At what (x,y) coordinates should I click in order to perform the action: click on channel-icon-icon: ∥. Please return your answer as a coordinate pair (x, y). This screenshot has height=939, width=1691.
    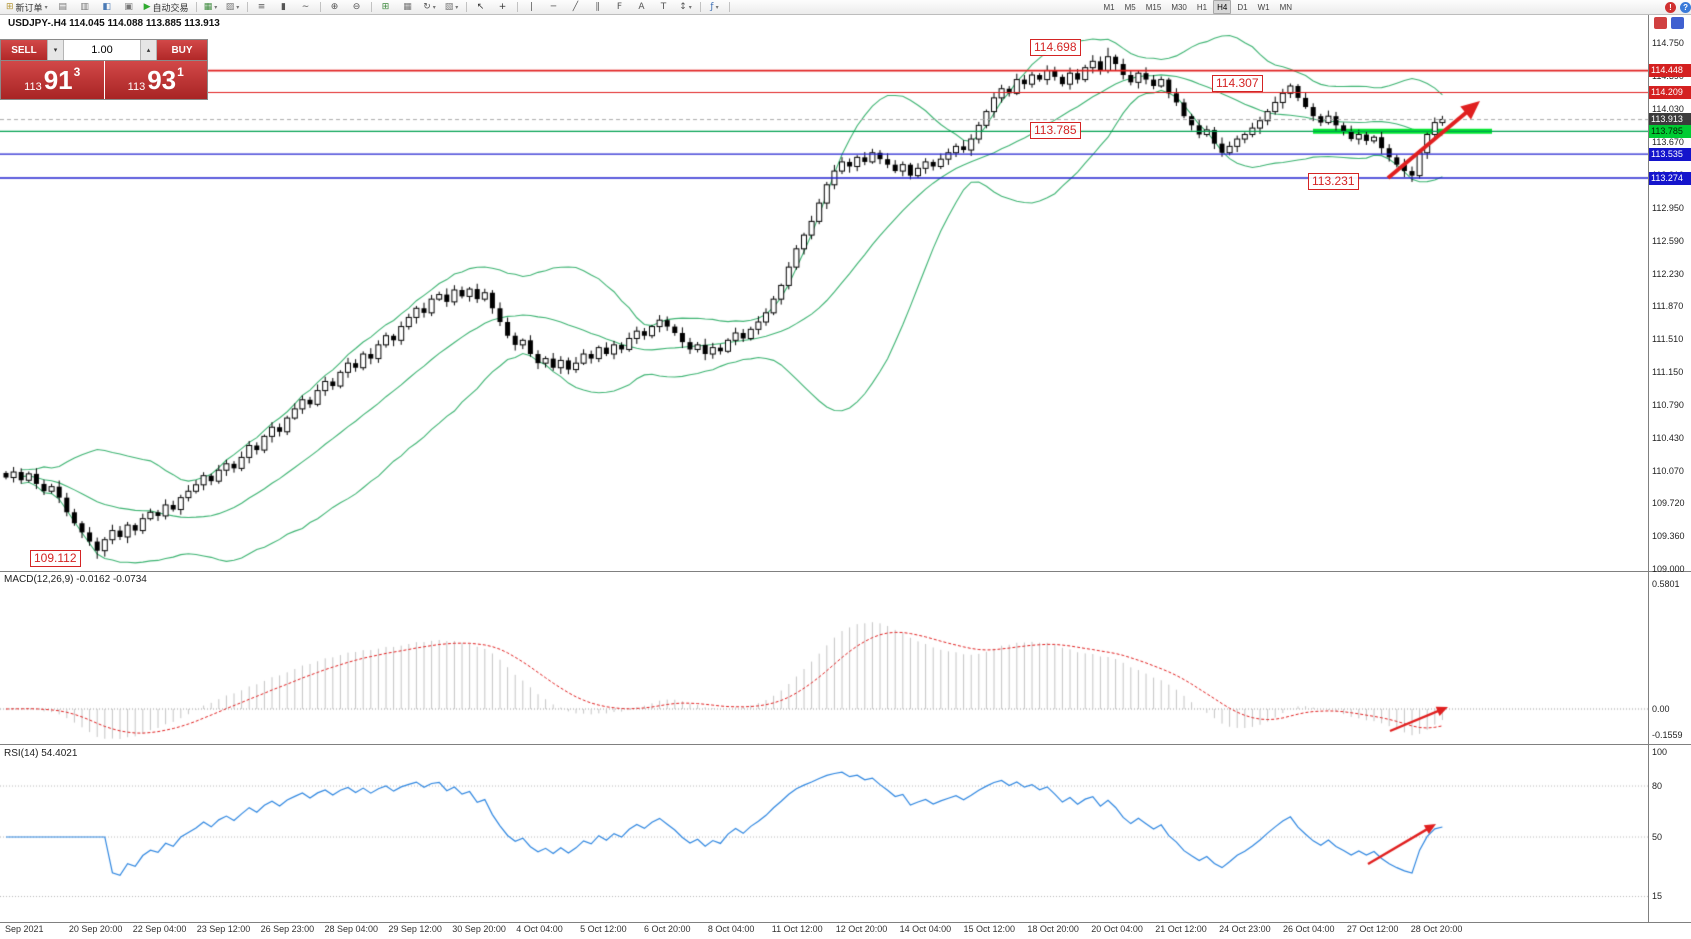
    Looking at the image, I should click on (597, 7).